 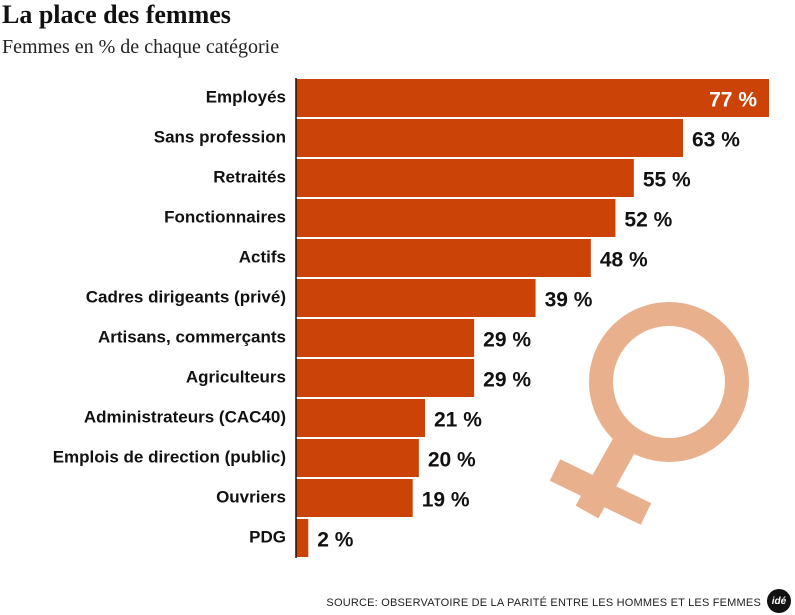 I want to click on value-label: 55 %, so click(x=667, y=180).